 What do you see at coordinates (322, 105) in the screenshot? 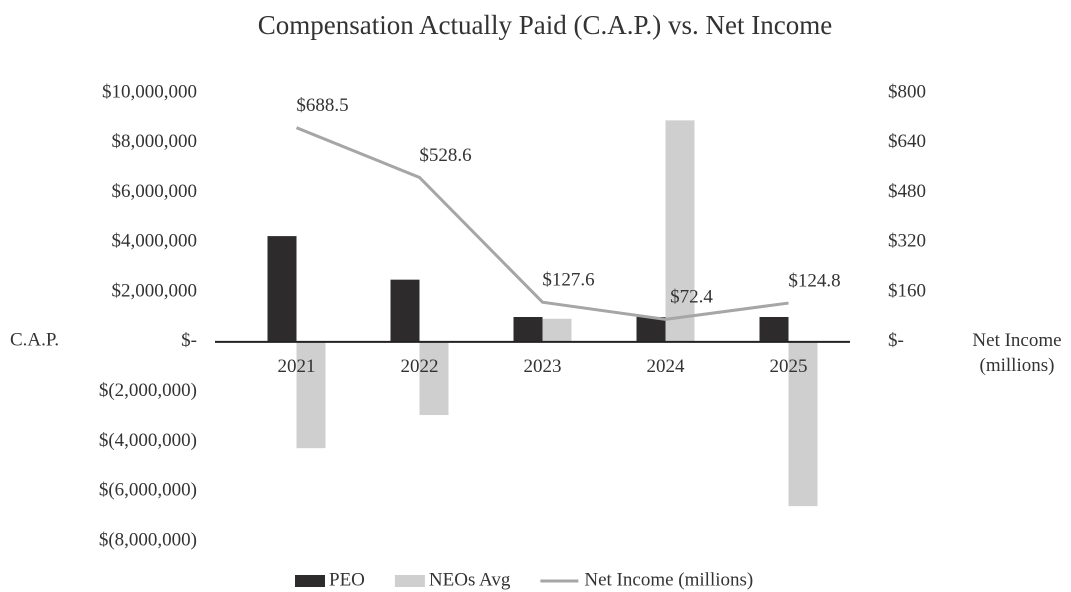
I see `data-label: $688.5` at bounding box center [322, 105].